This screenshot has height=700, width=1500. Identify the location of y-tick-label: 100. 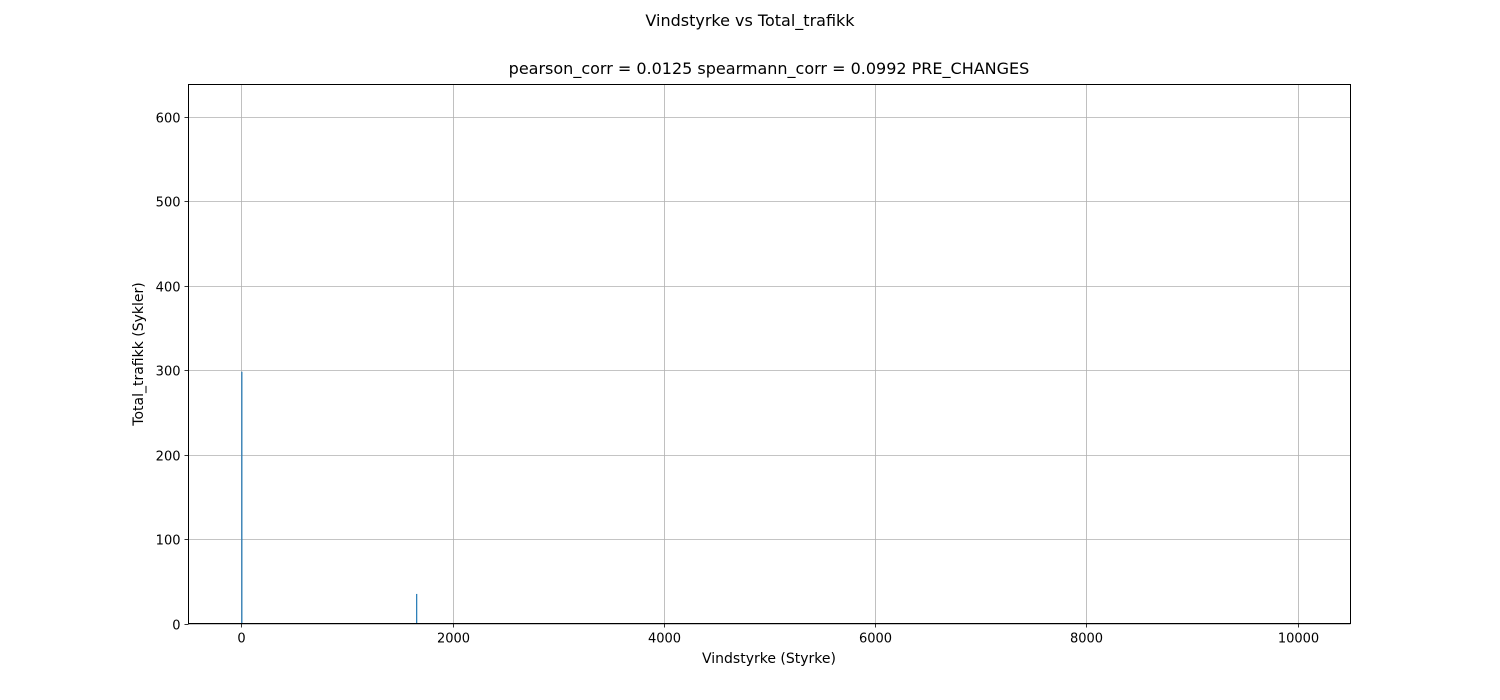
(168, 541).